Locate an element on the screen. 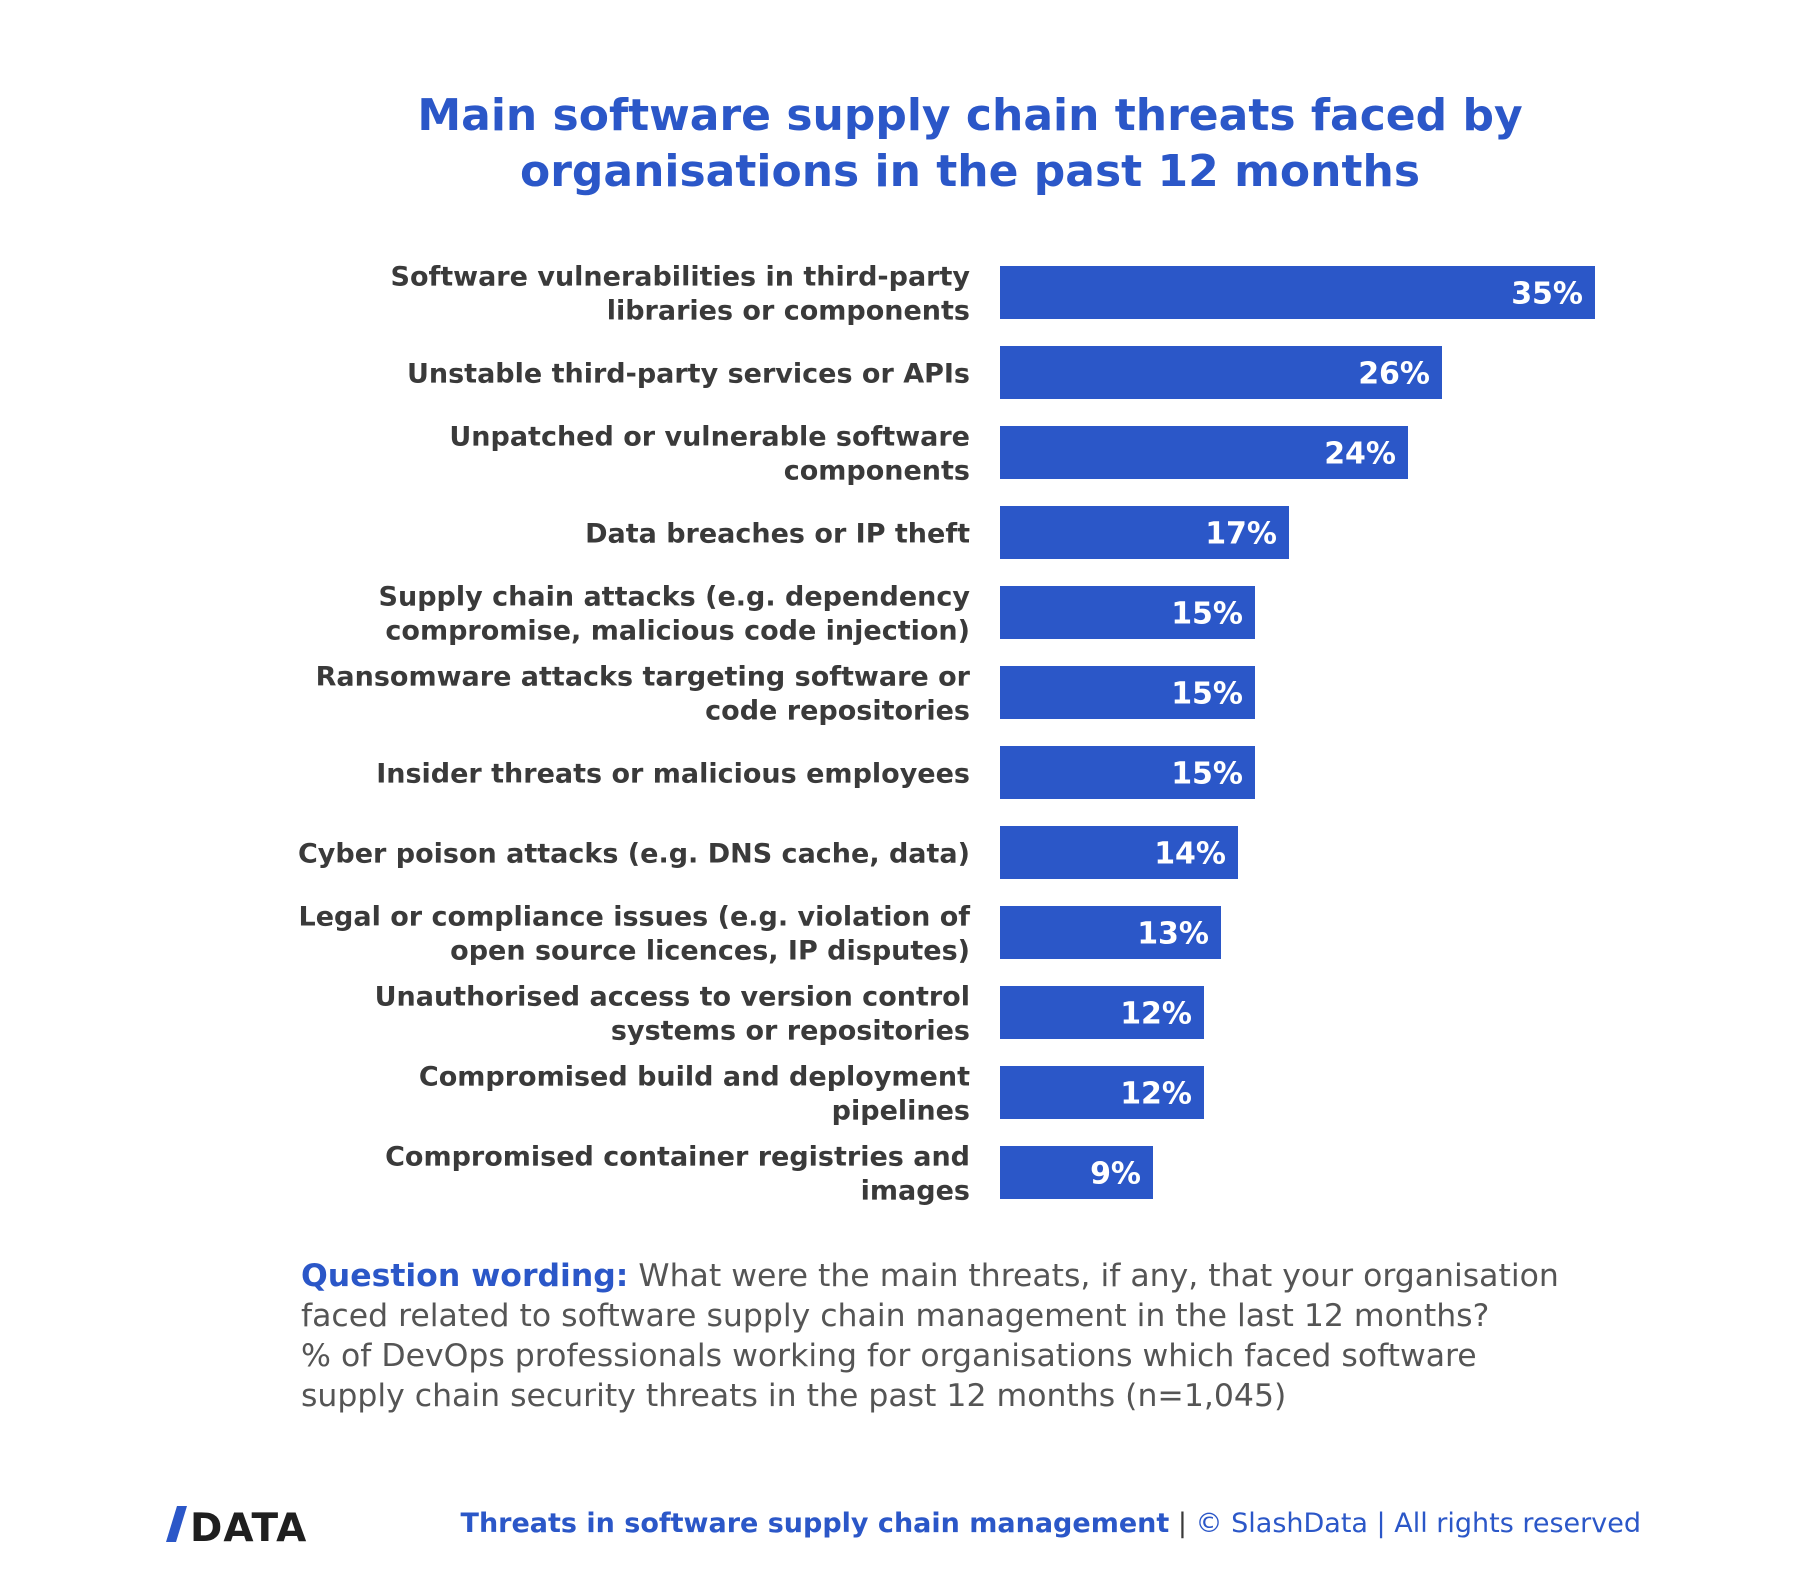 The width and height of the screenshot is (1815, 1575). bar-value-label: 13% is located at coordinates (1173, 934).